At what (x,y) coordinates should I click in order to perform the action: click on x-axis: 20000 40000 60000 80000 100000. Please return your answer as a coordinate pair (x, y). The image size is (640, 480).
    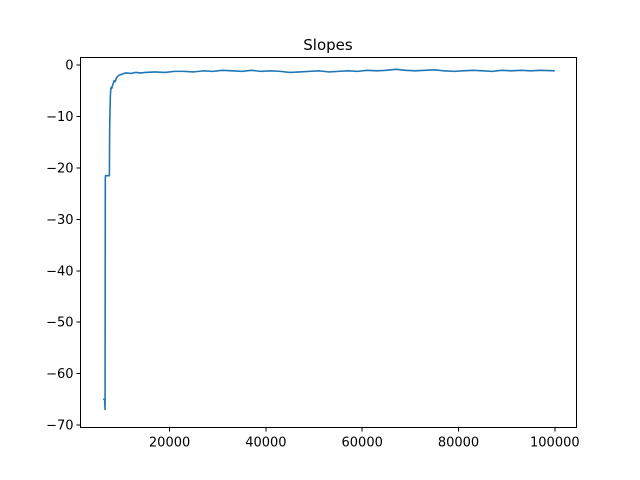
    Looking at the image, I should click on (364, 439).